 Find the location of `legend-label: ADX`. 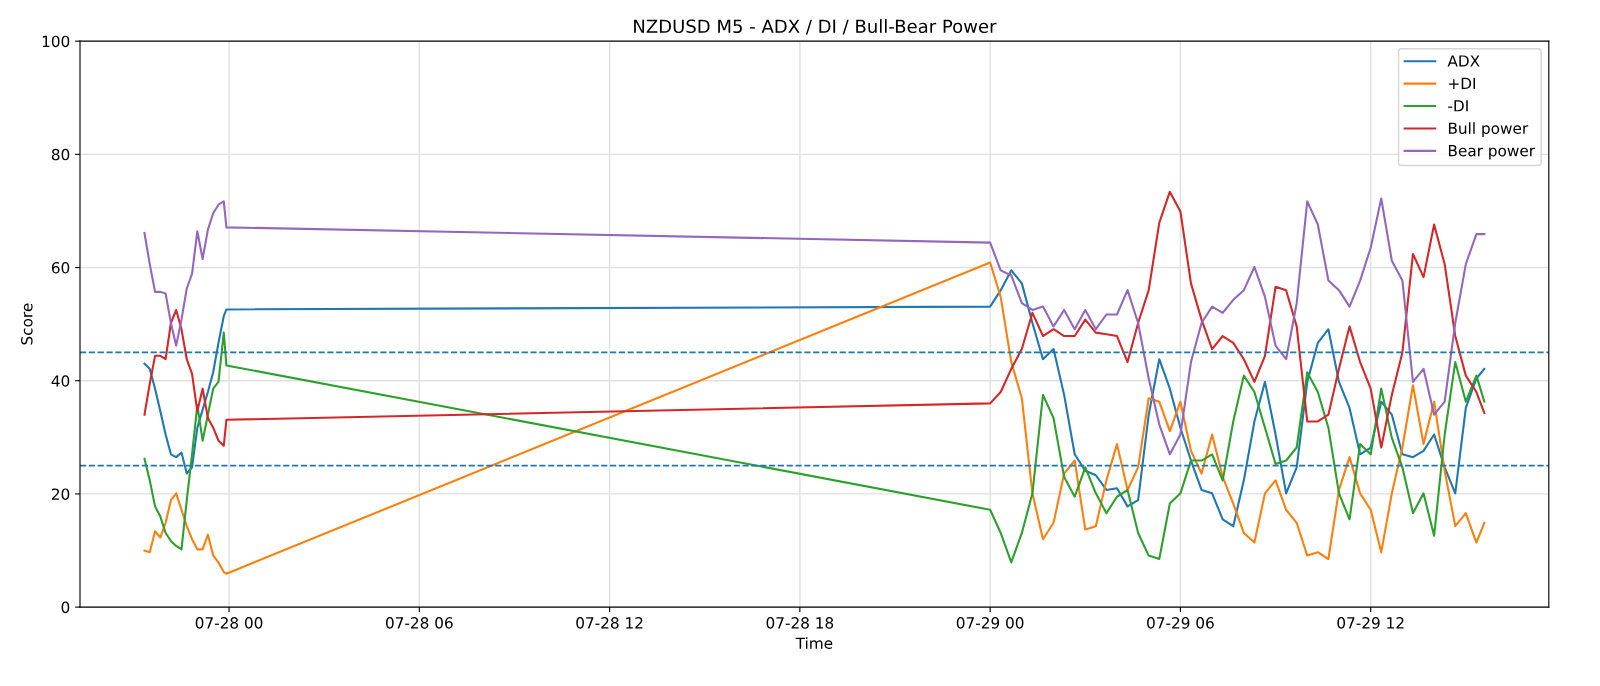

legend-label: ADX is located at coordinates (1463, 61).